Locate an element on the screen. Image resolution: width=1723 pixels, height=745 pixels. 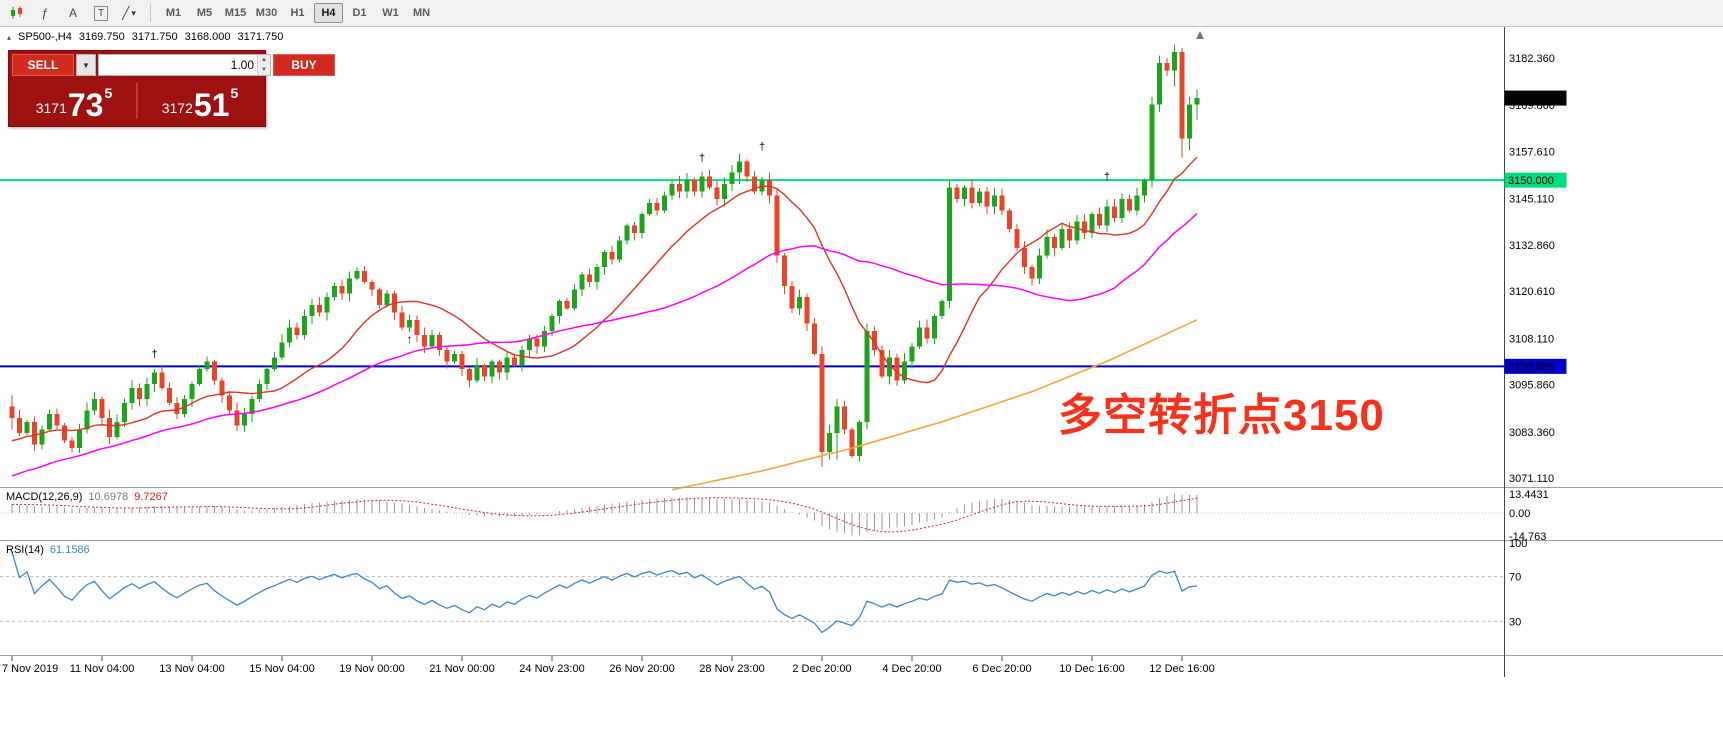
chart-high-value: 3171.750 is located at coordinates (154, 37).